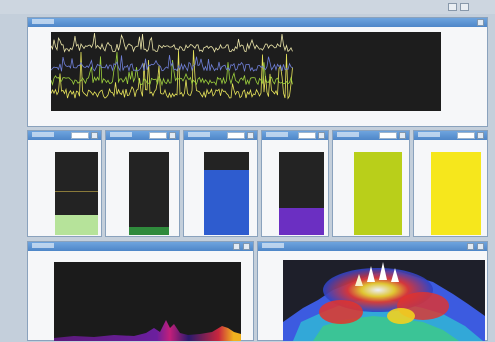 This screenshot has height=342, width=495. I want to click on timeseries-panel-title, so click(43, 21).